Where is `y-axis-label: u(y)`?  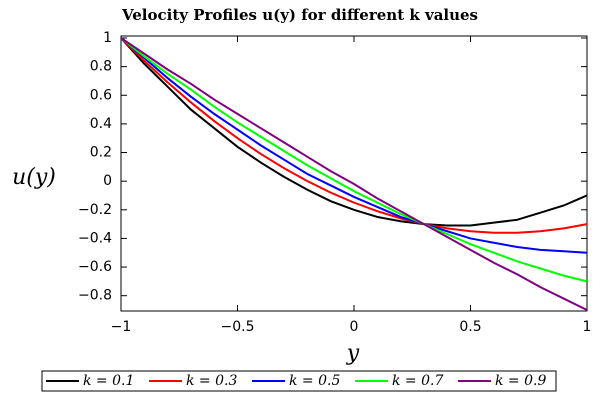
y-axis-label: u(y) is located at coordinates (34, 177).